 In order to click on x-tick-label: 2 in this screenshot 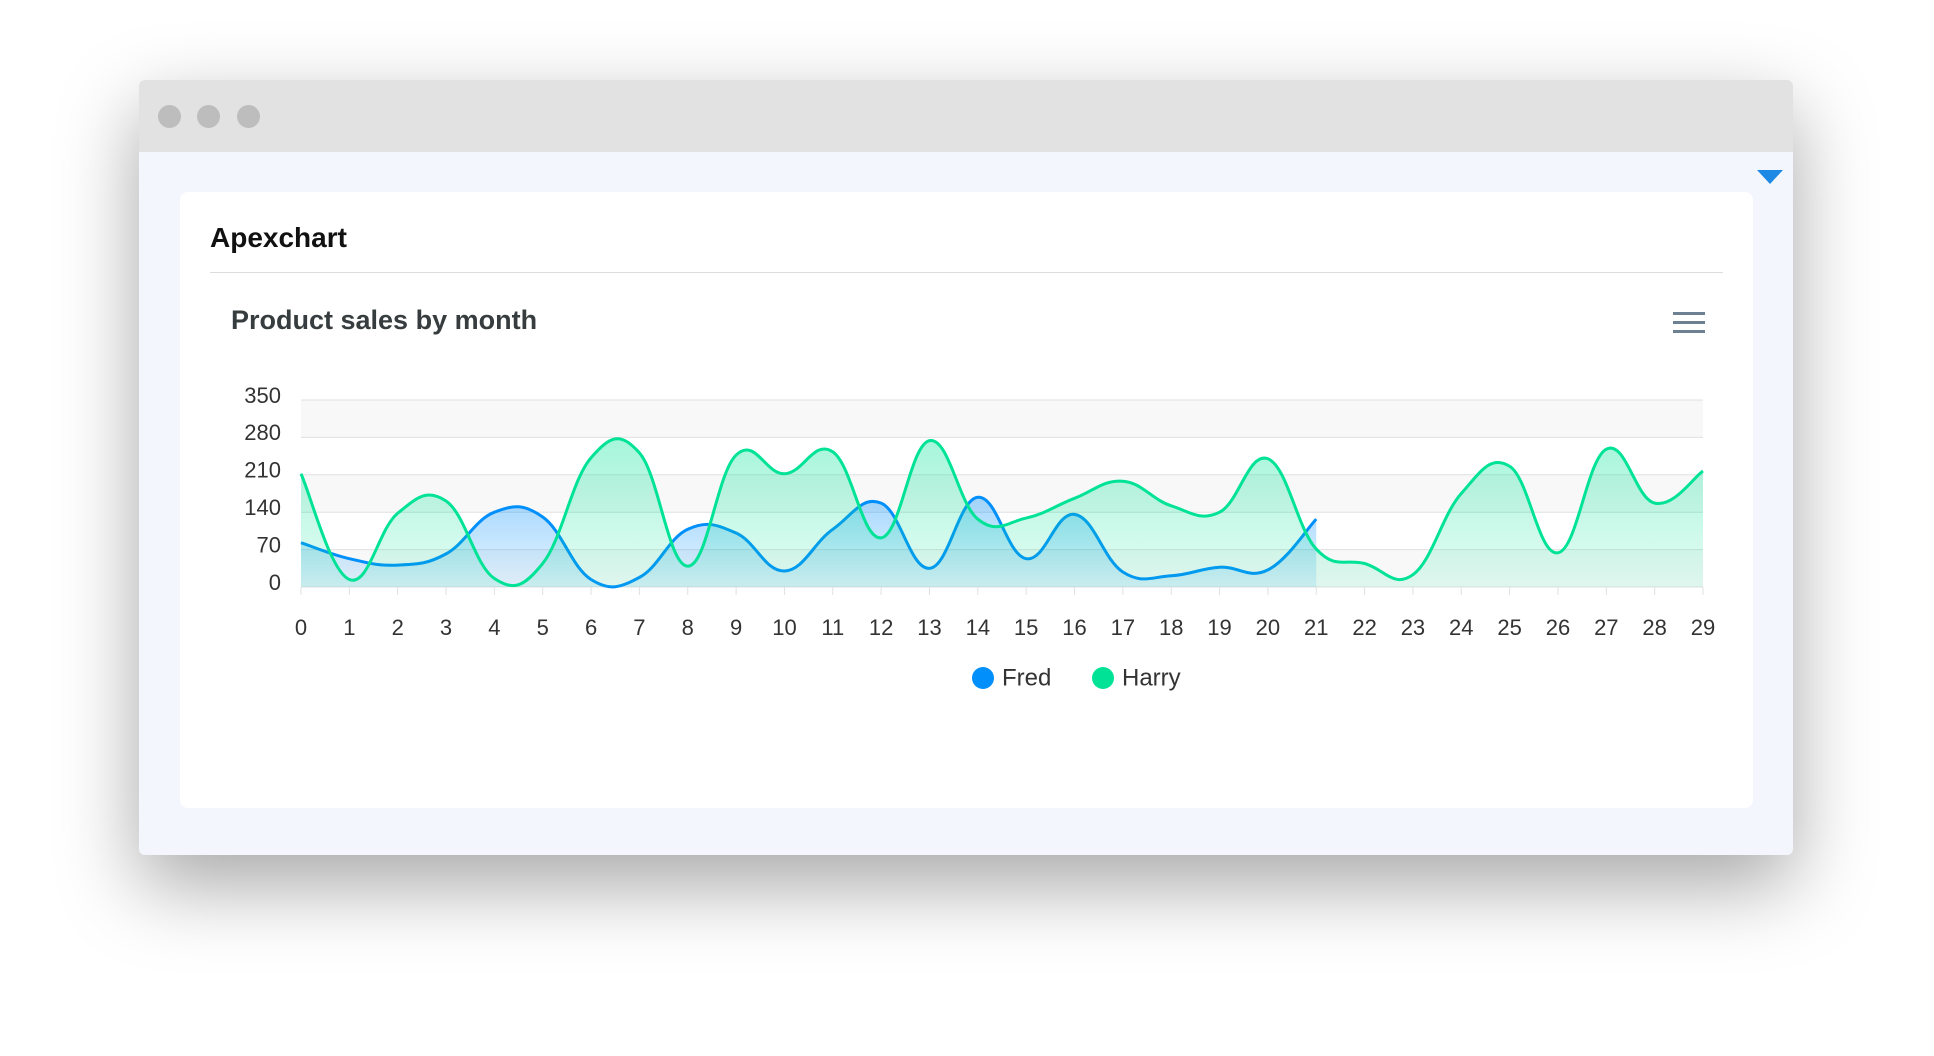, I will do `click(398, 627)`.